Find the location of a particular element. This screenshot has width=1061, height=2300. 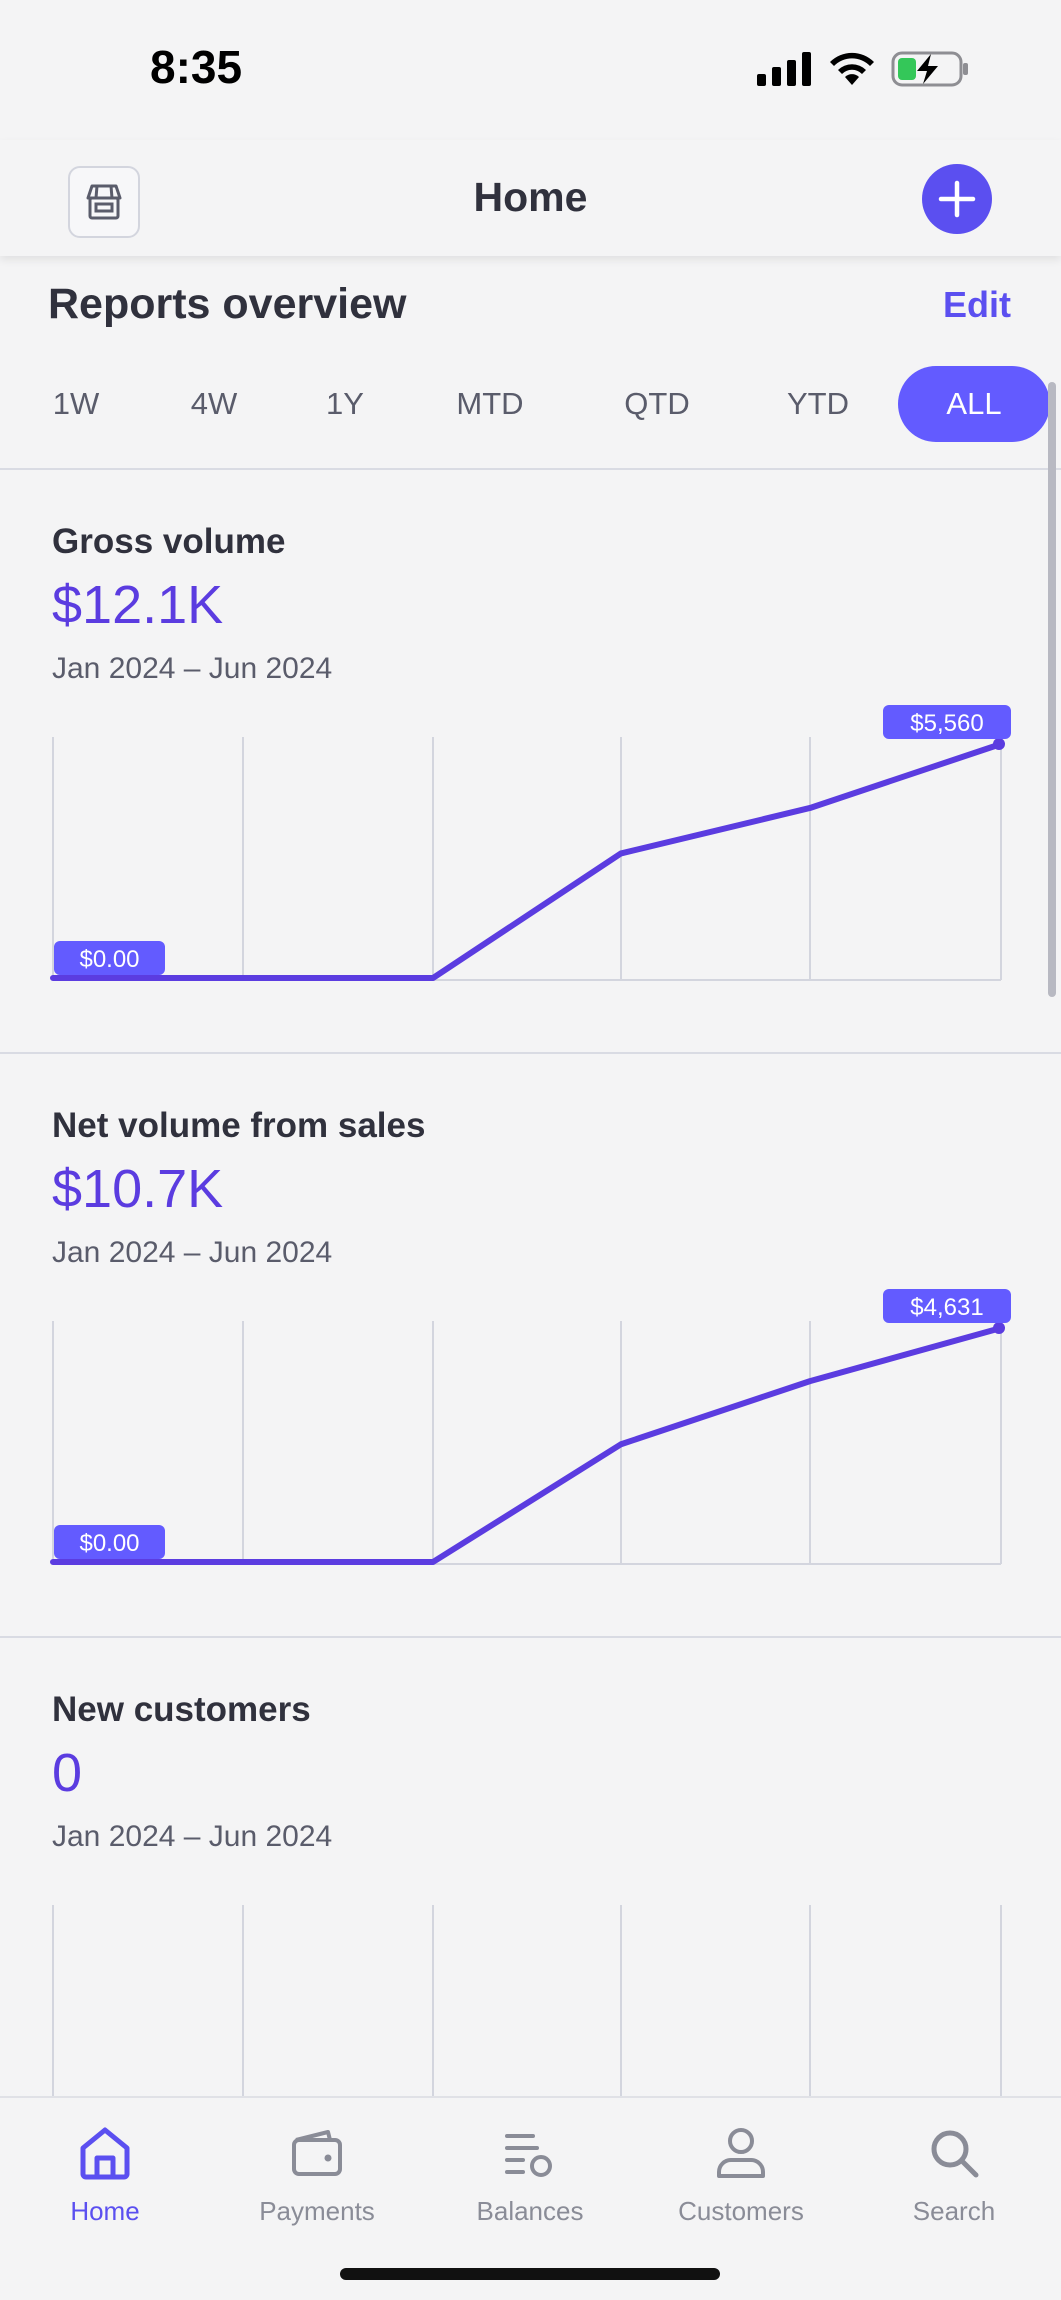

end-value-label: $4,631 is located at coordinates (946, 1307).